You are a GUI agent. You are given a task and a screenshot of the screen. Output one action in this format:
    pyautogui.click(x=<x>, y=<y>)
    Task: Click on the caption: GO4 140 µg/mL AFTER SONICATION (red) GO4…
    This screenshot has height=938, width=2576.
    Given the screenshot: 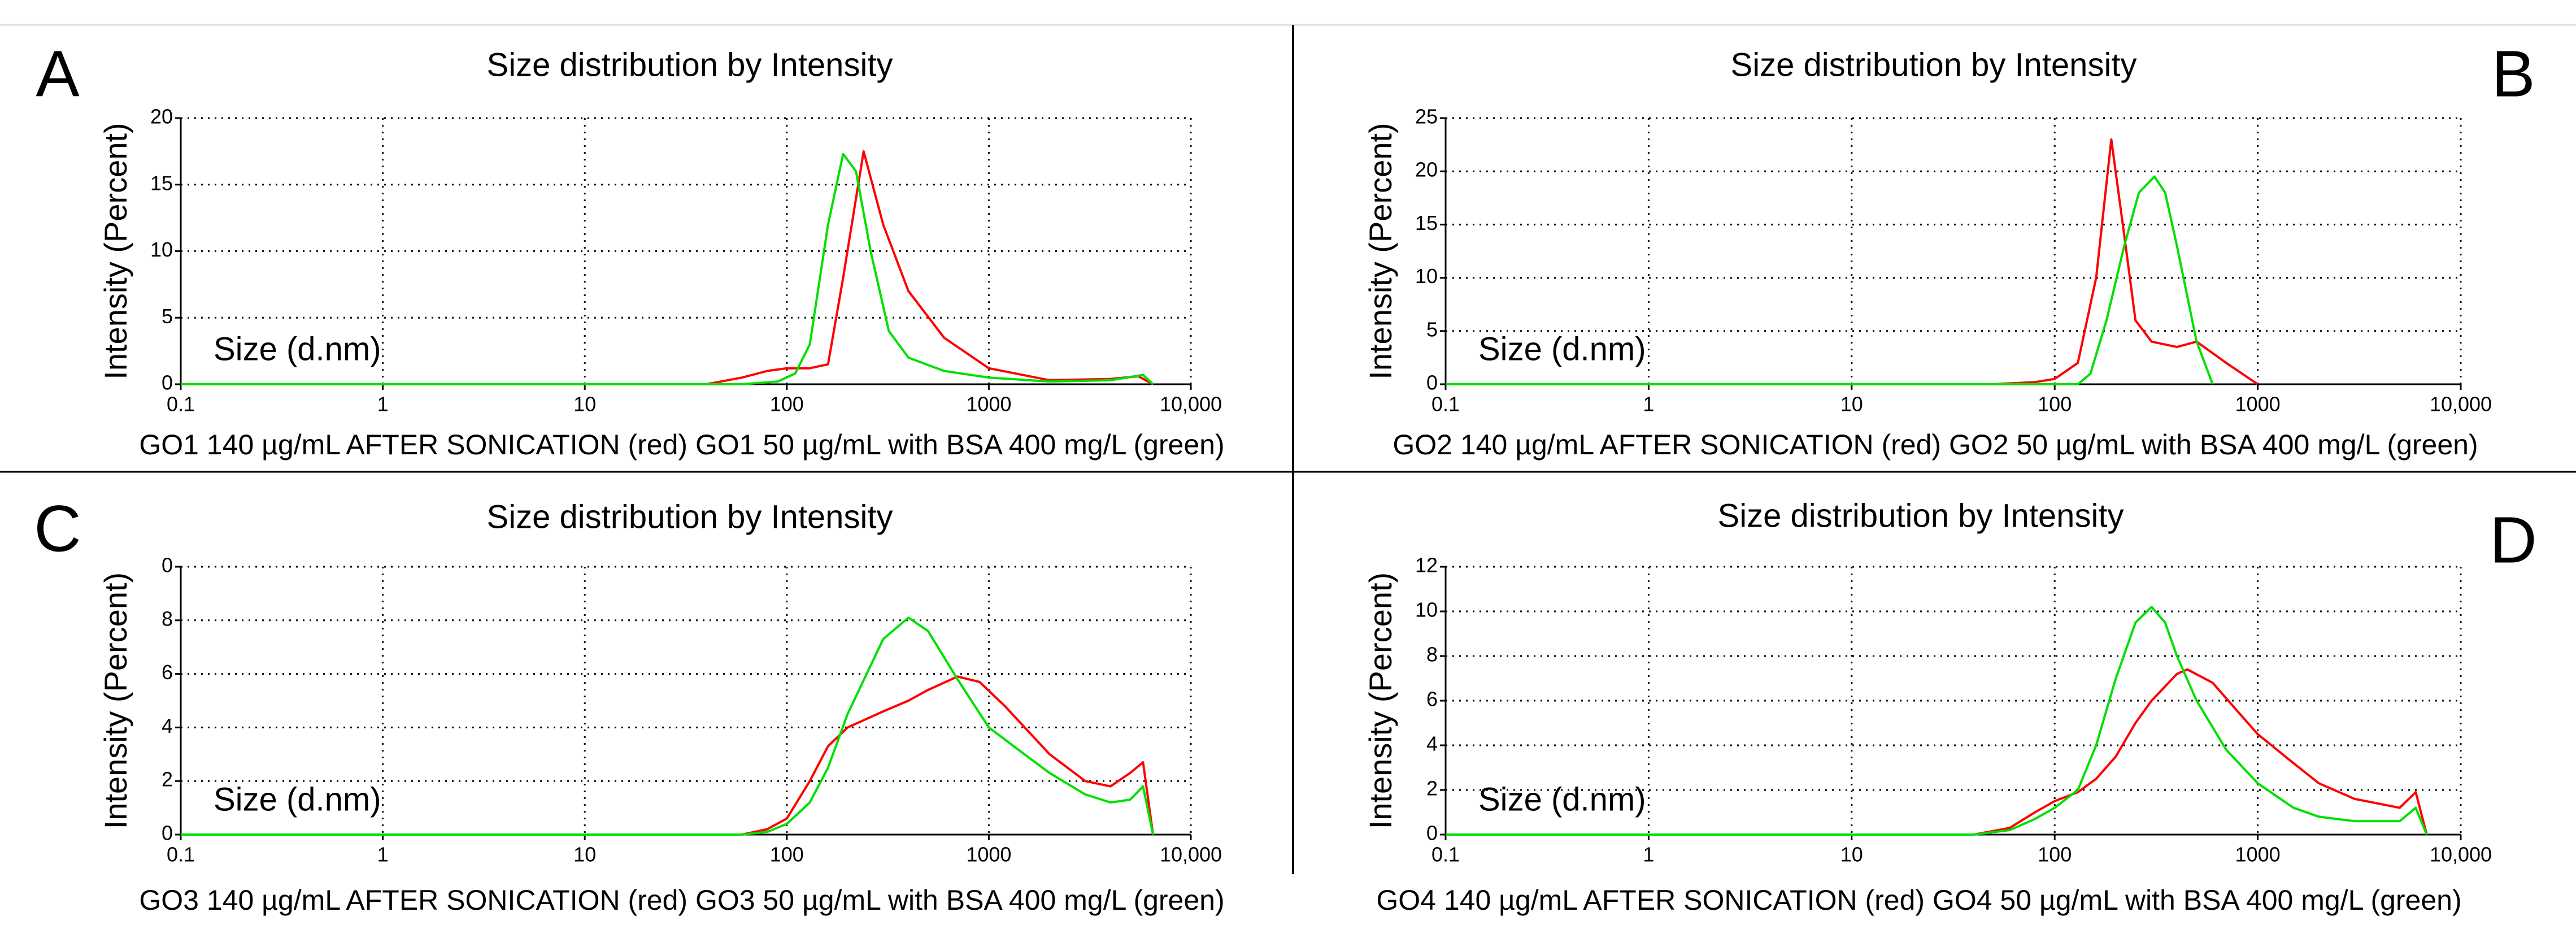 What is the action you would take?
    pyautogui.click(x=1918, y=900)
    